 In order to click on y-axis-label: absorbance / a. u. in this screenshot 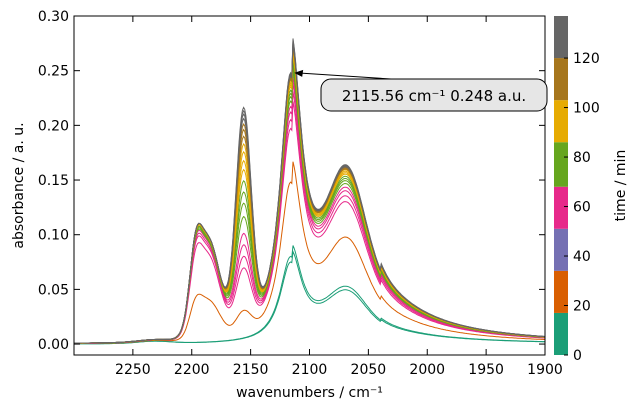, I will do `click(19, 185)`.